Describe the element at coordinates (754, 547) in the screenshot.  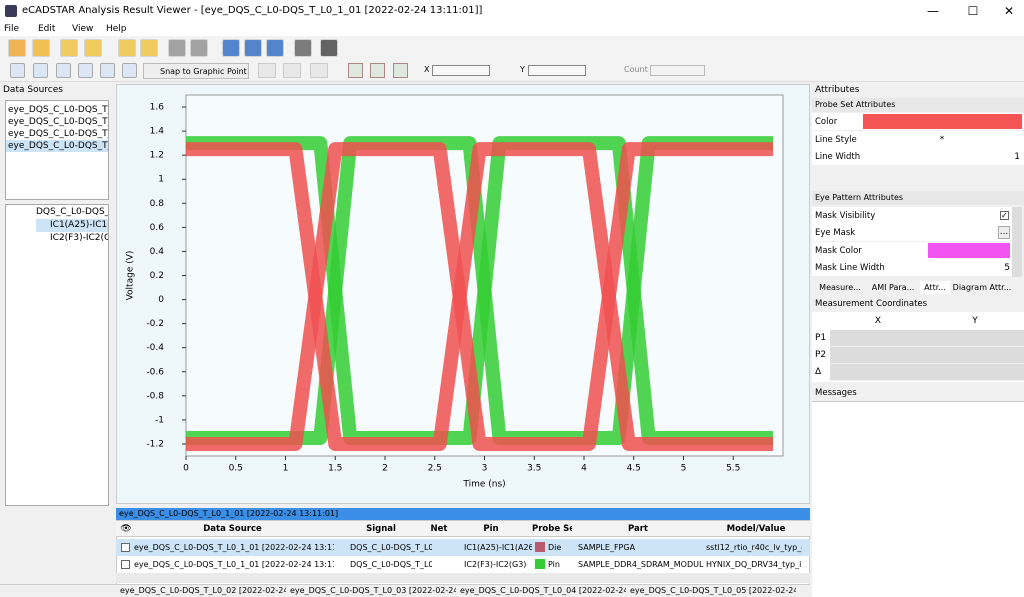
I see `cell-model: sstl12_rtio_r40c_lv_typ_ov` at that location.